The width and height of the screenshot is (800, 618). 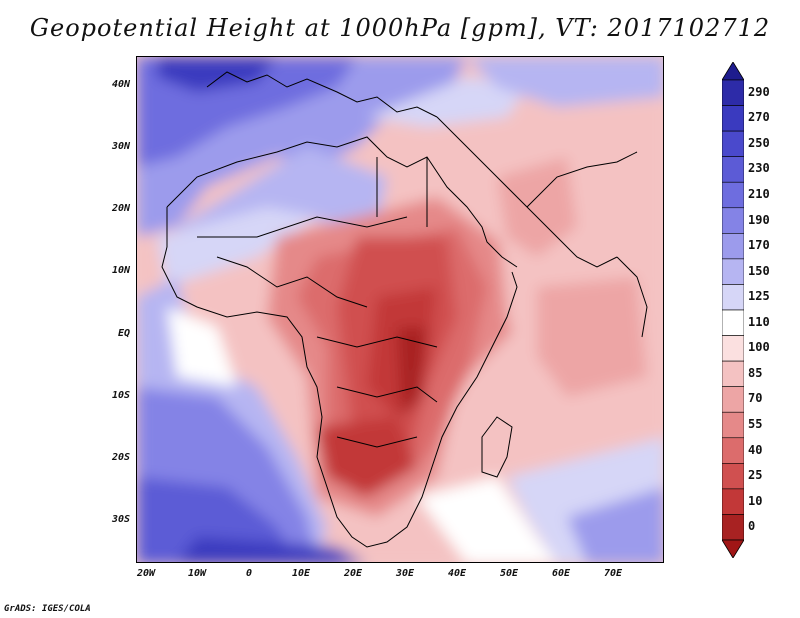 I want to click on lat-label-30s: 30S, so click(x=120, y=519).